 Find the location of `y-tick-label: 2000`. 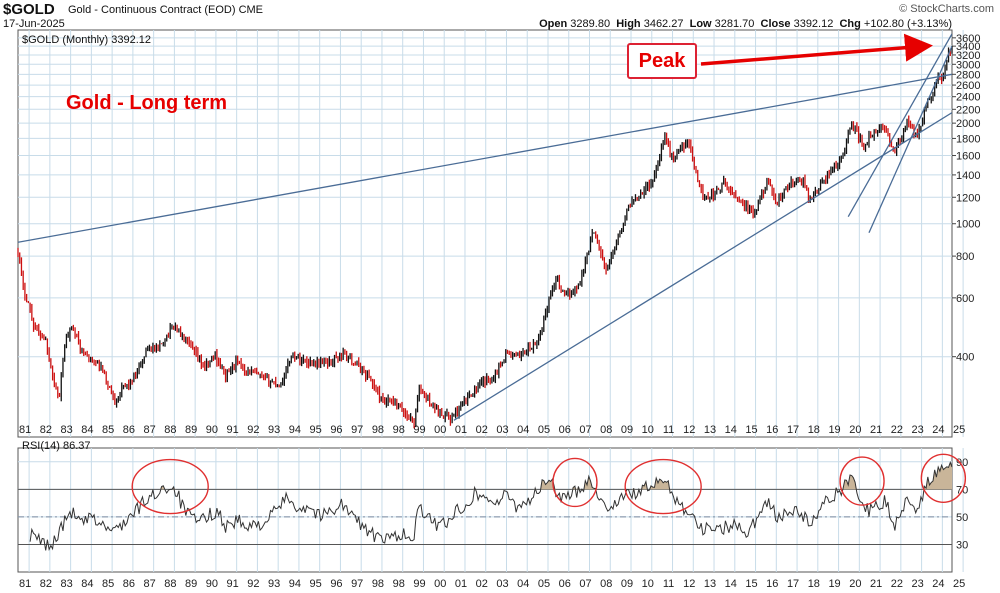

y-tick-label: 2000 is located at coordinates (968, 124).